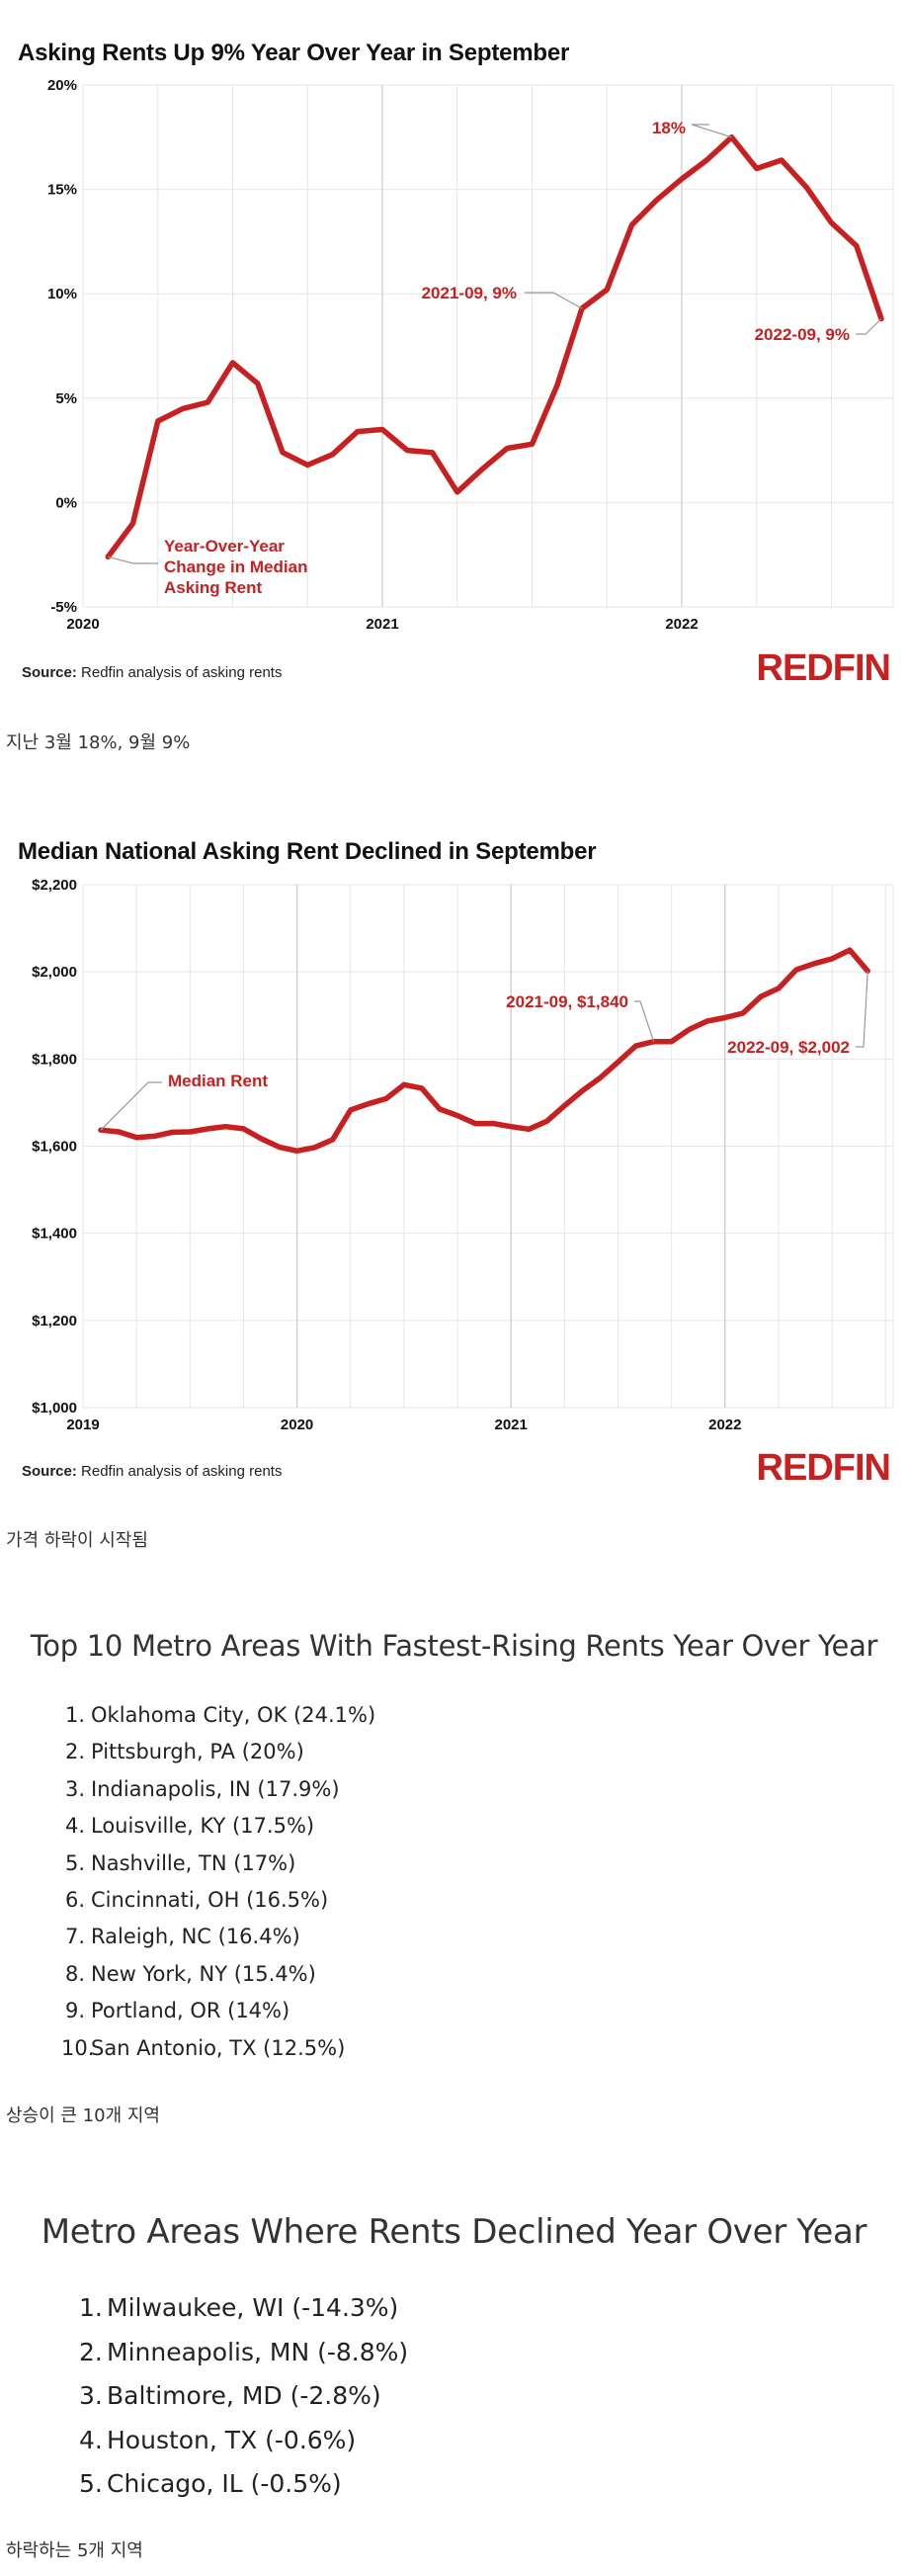  What do you see at coordinates (54, 972) in the screenshot?
I see `y-tick-label: $2,000` at bounding box center [54, 972].